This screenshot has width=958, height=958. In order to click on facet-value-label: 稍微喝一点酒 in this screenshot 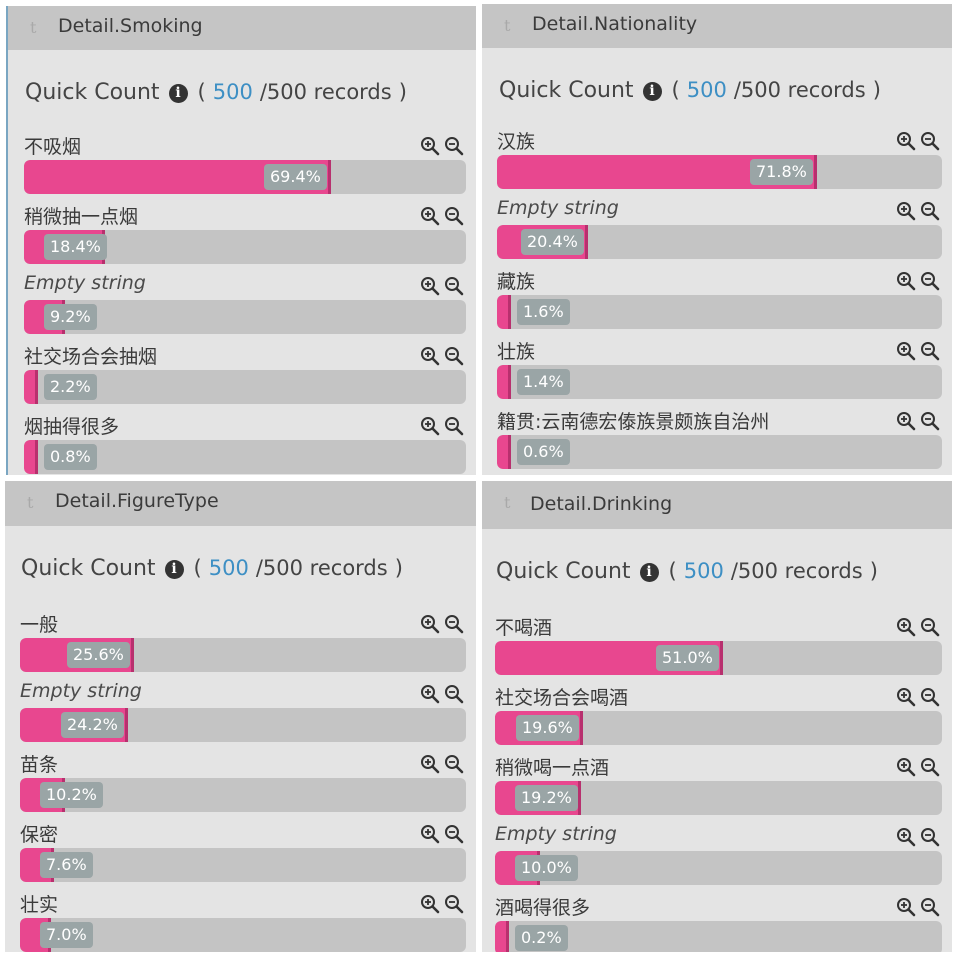, I will do `click(552, 768)`.